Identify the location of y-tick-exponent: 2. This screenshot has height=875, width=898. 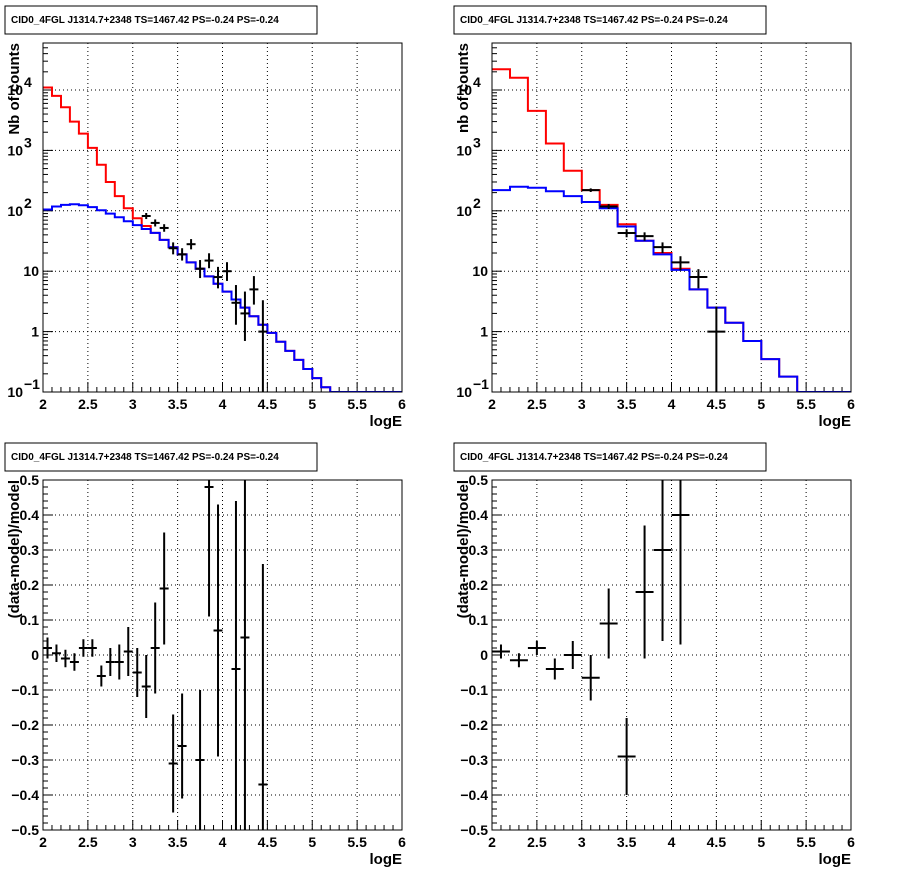
(28, 203).